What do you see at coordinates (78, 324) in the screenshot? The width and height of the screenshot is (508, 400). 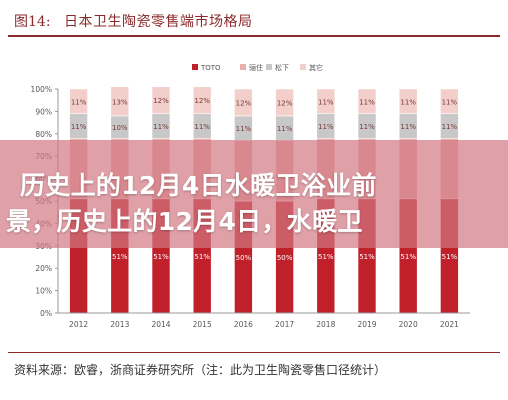 I see `x-tick-label: 2012` at bounding box center [78, 324].